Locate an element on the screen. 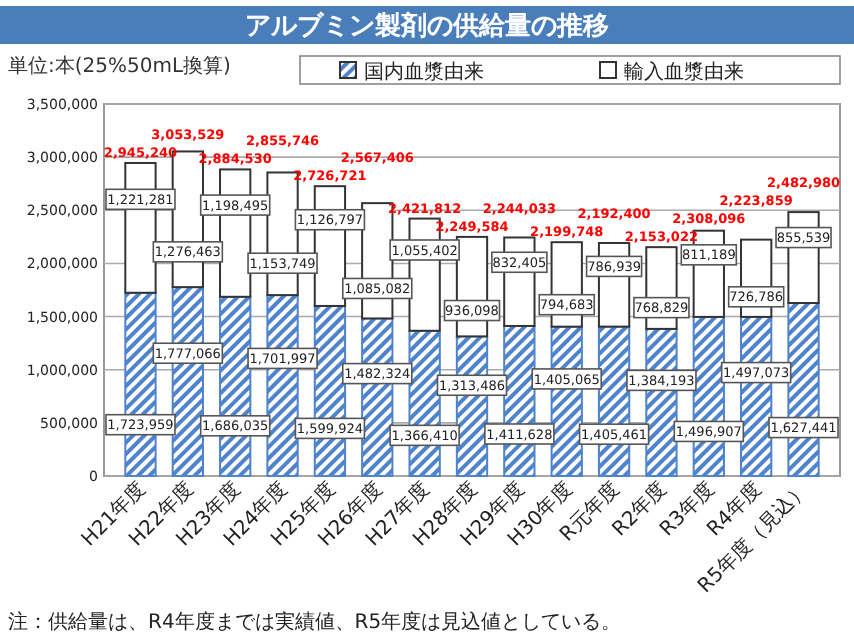 The image size is (854, 640). legend-label: 輸入血漿由来 is located at coordinates (684, 72).